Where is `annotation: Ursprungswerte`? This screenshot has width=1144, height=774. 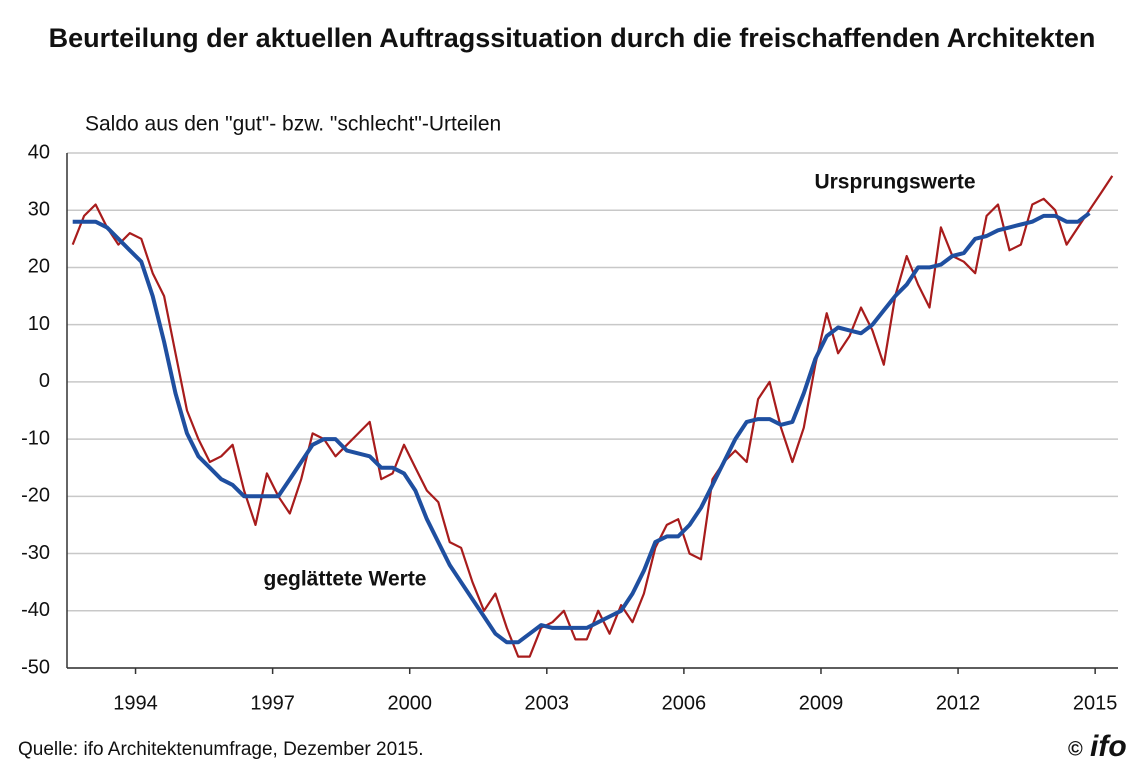 annotation: Ursprungswerte is located at coordinates (894, 182).